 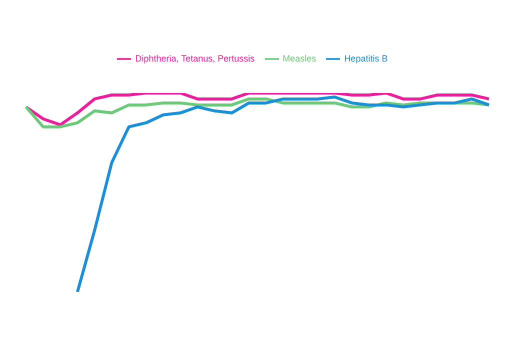 What do you see at coordinates (299, 58) in the screenshot?
I see `legend-label: Measles` at bounding box center [299, 58].